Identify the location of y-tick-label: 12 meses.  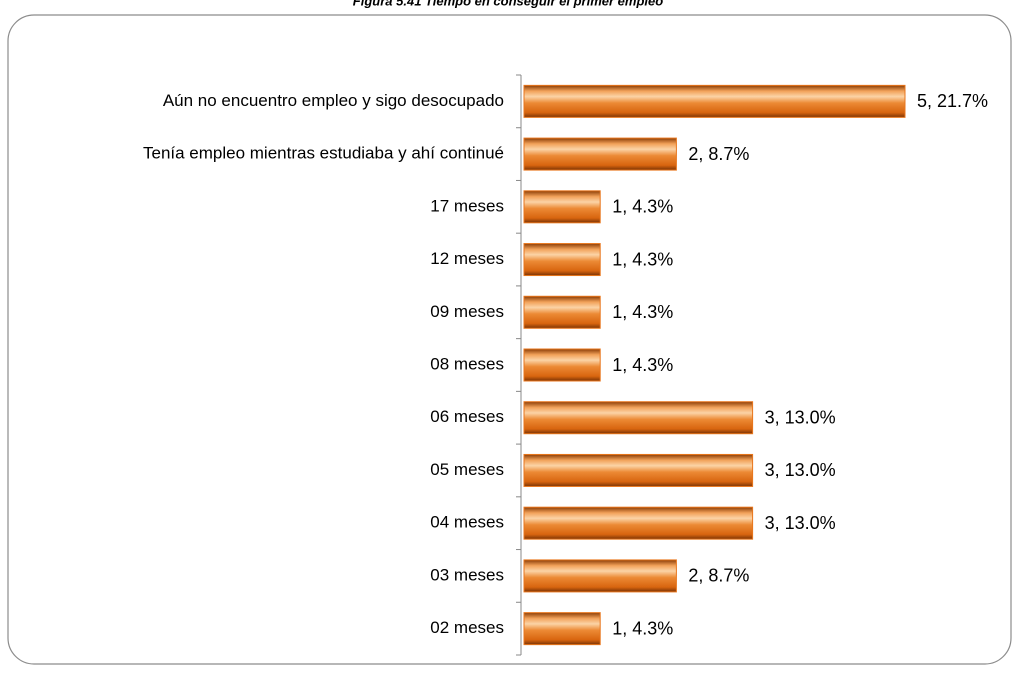
(467, 258).